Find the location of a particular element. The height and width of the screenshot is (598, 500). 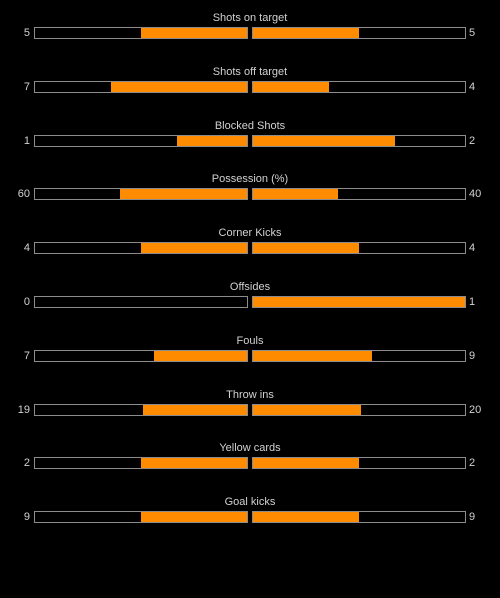

stat-label: Shots on target is located at coordinates (250, 18).